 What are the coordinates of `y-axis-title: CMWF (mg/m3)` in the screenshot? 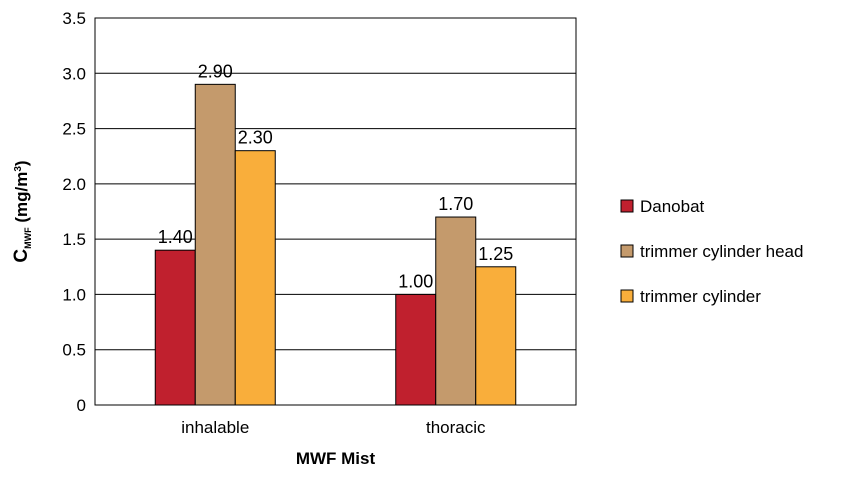 It's located at (22, 211).